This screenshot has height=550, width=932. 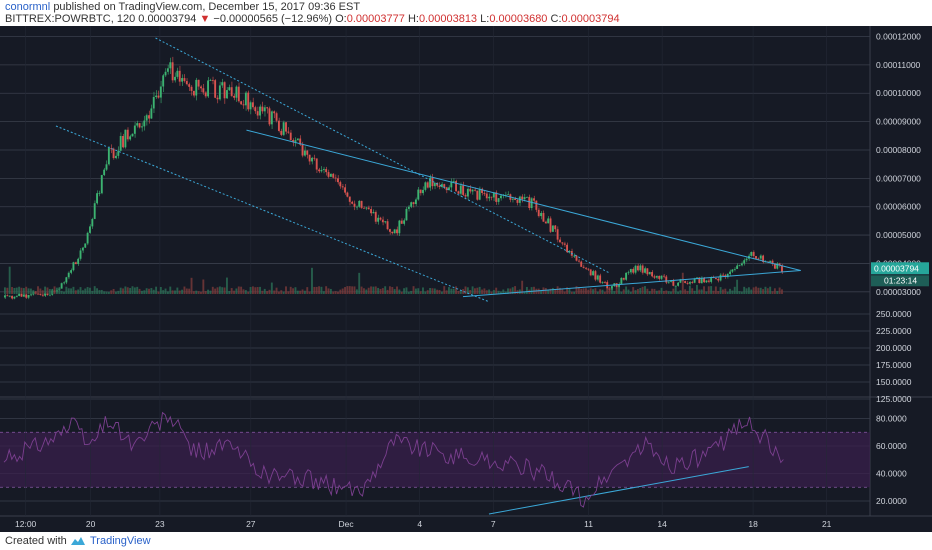 What do you see at coordinates (891, 501) in the screenshot?
I see `rsi-tick-label: 20.0000` at bounding box center [891, 501].